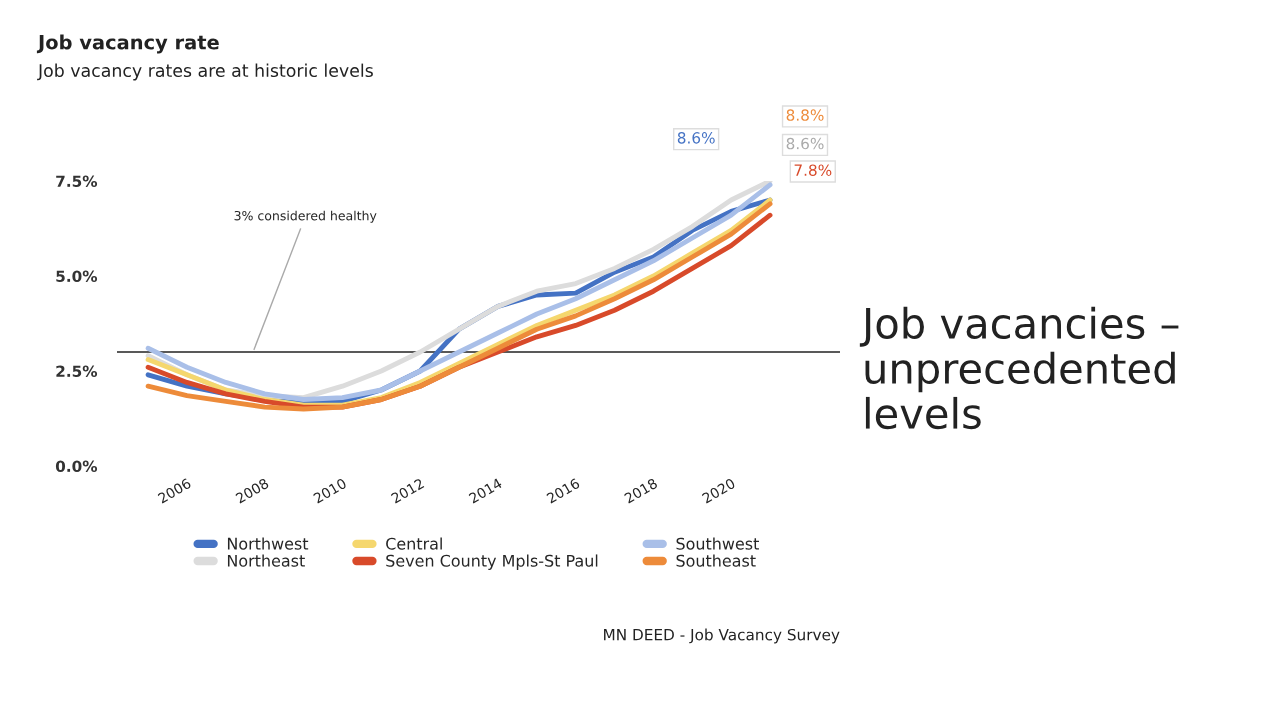 Image resolution: width=1280 pixels, height=726 pixels. Describe the element at coordinates (127, 44) in the screenshot. I see `chart-title: Job vacancy rate` at that location.